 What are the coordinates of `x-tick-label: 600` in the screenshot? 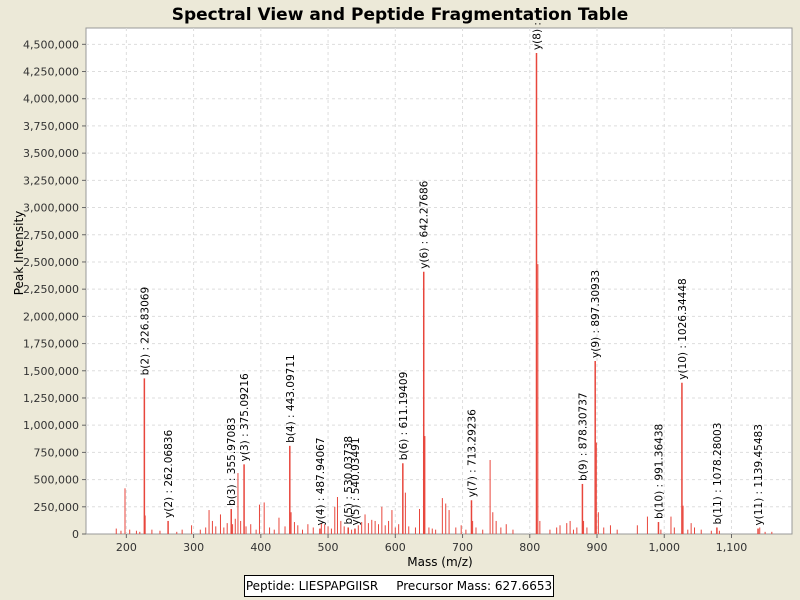 It's located at (395, 547).